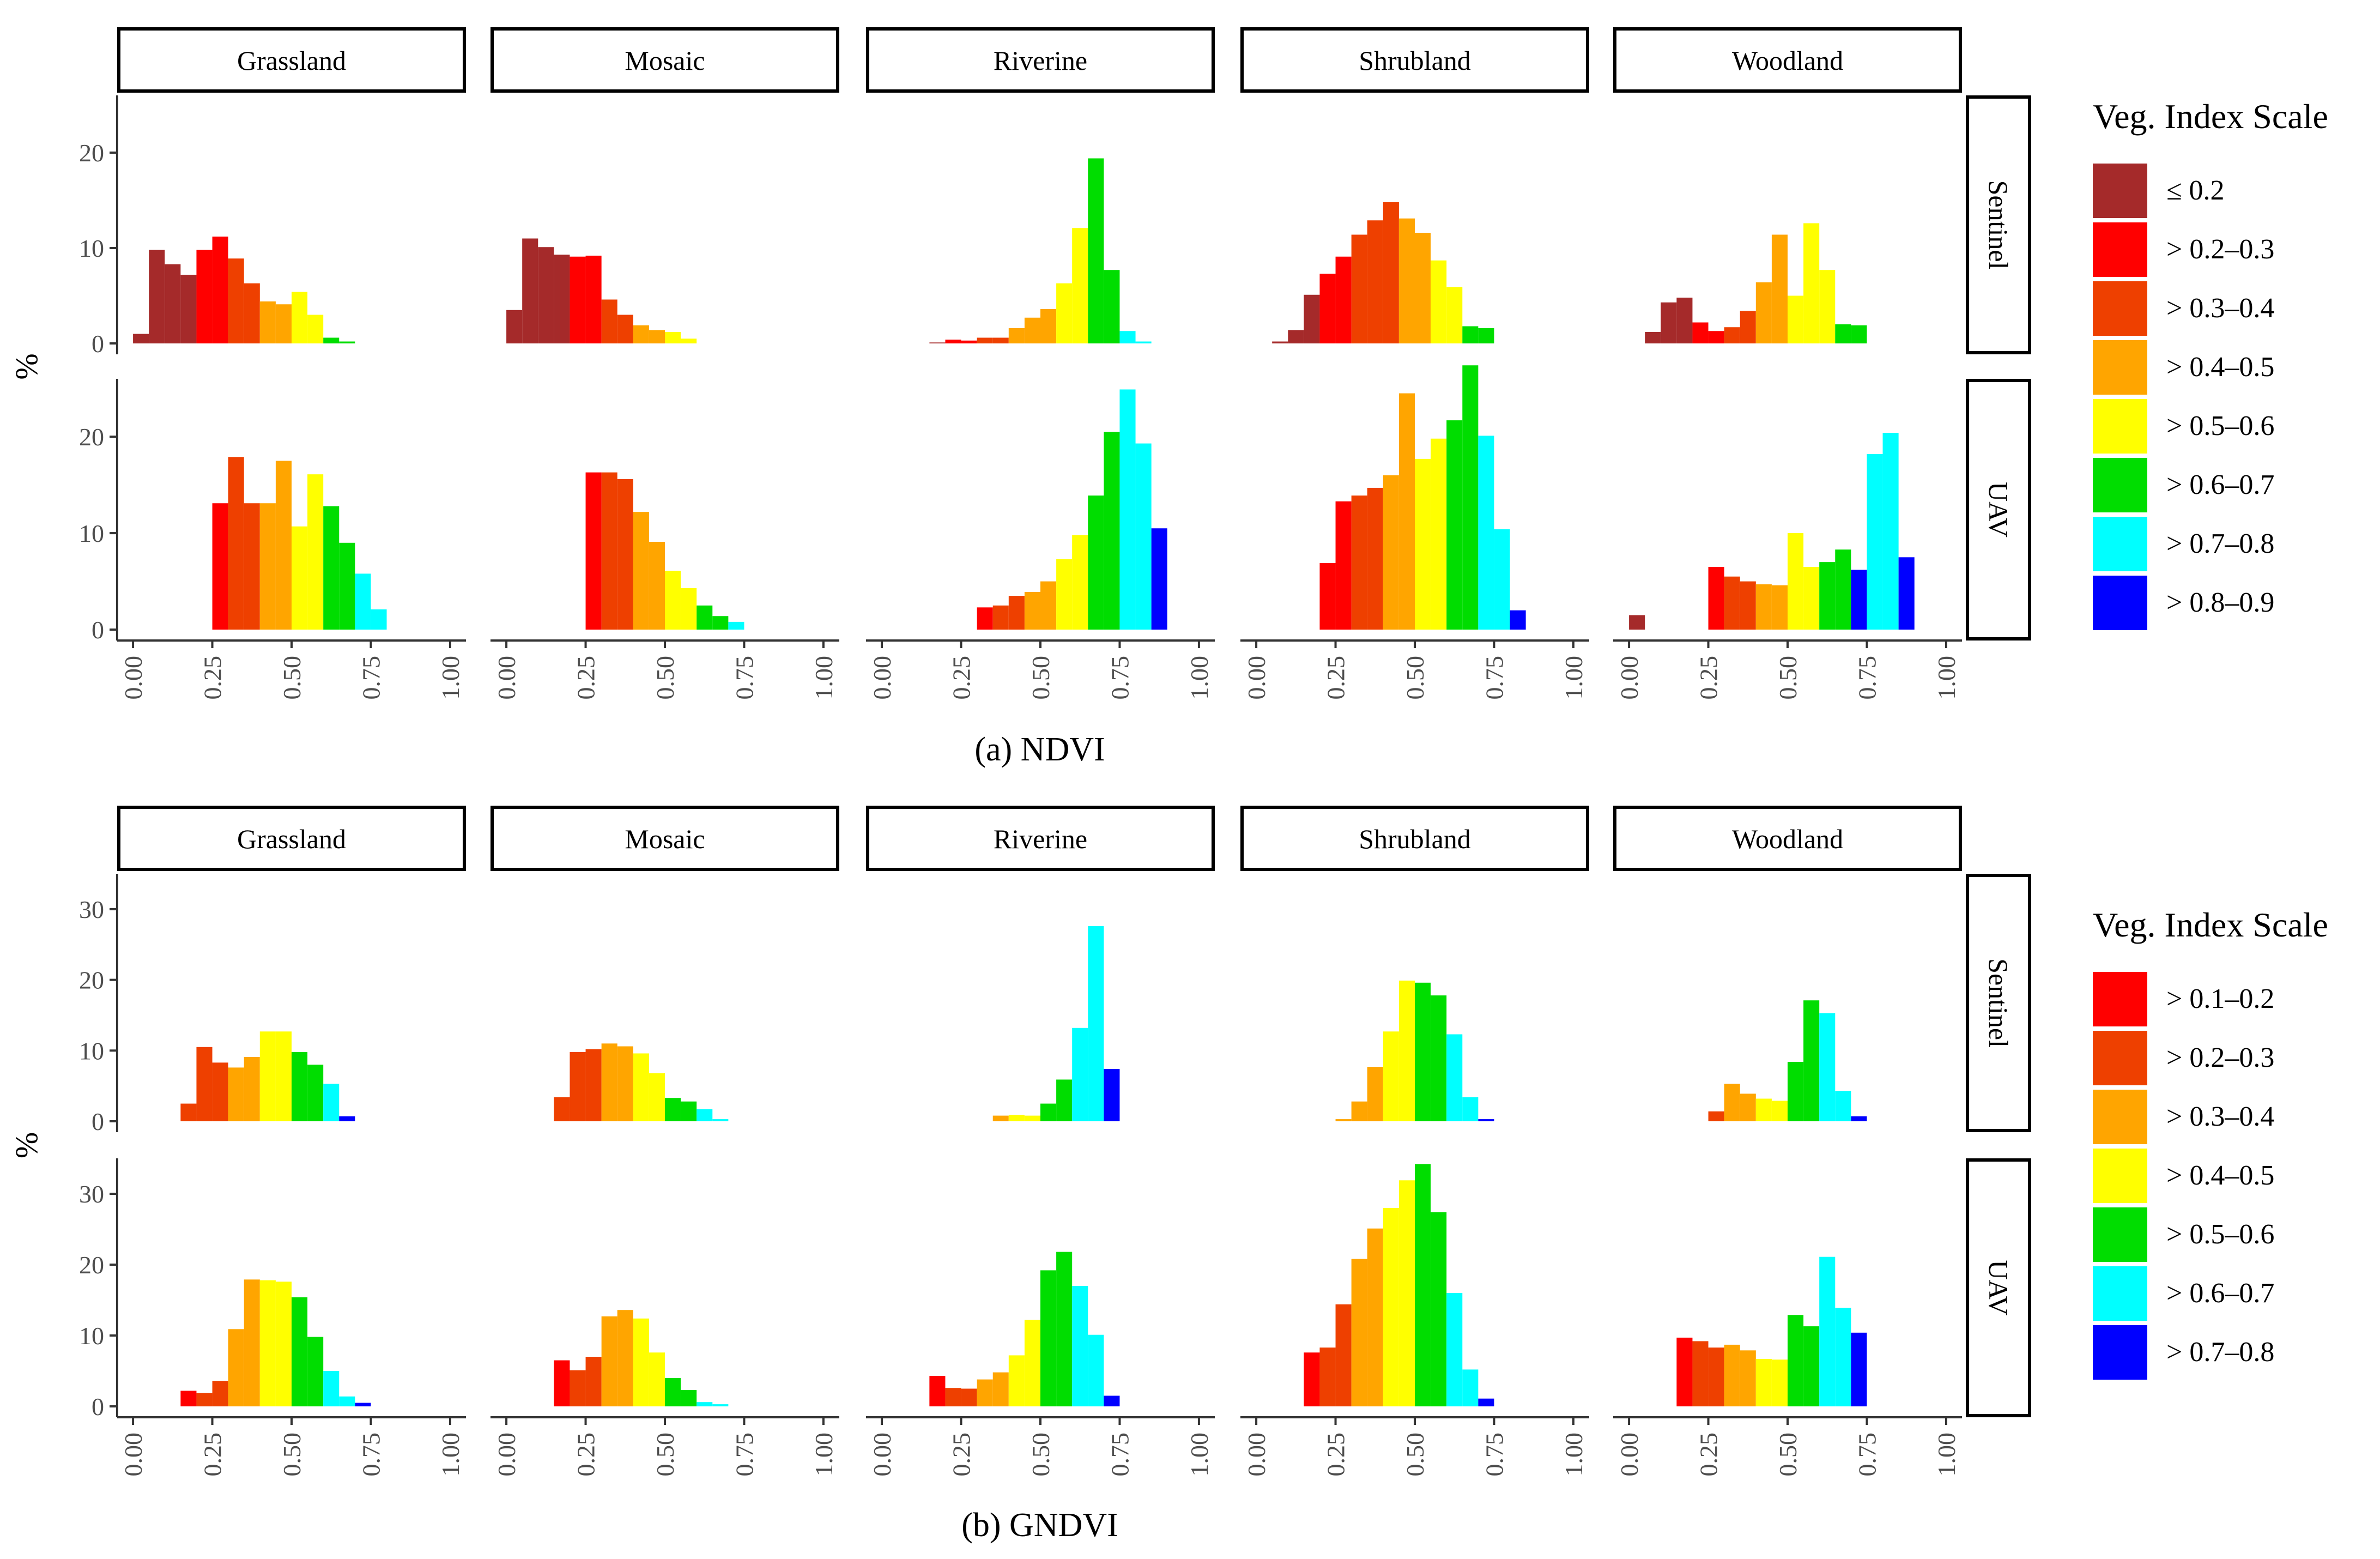 This screenshot has width=2380, height=1559. What do you see at coordinates (665, 60) in the screenshot?
I see `facet-strip-label: Mosaic` at bounding box center [665, 60].